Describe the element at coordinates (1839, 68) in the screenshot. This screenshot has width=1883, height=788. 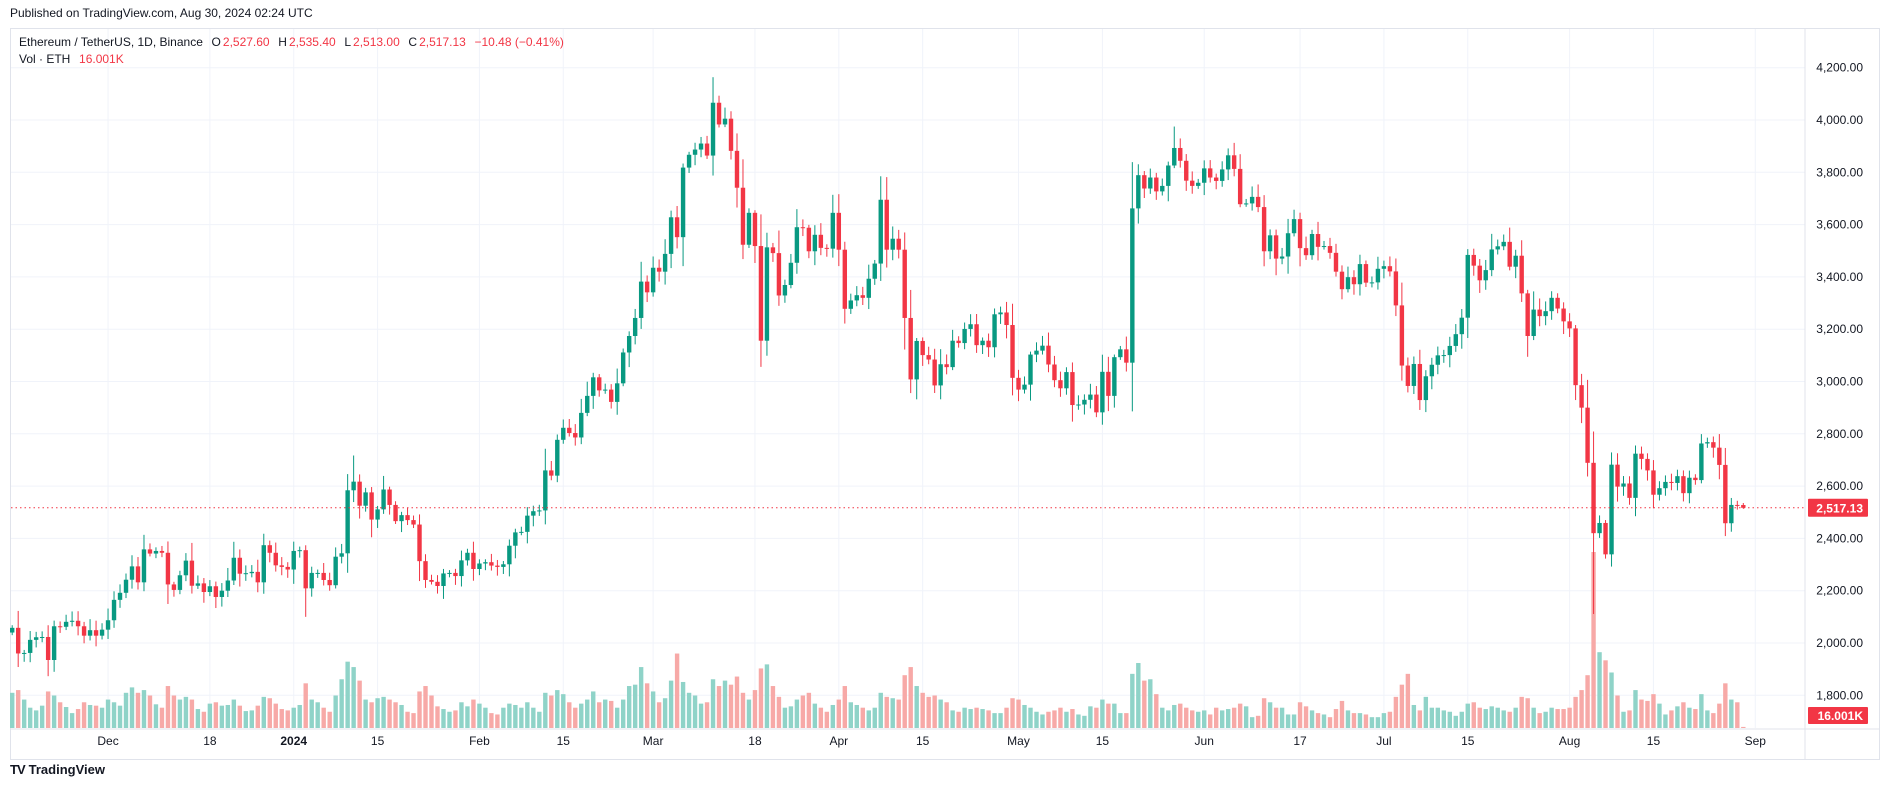
I see `price-tick-label: 4,200.00` at that location.